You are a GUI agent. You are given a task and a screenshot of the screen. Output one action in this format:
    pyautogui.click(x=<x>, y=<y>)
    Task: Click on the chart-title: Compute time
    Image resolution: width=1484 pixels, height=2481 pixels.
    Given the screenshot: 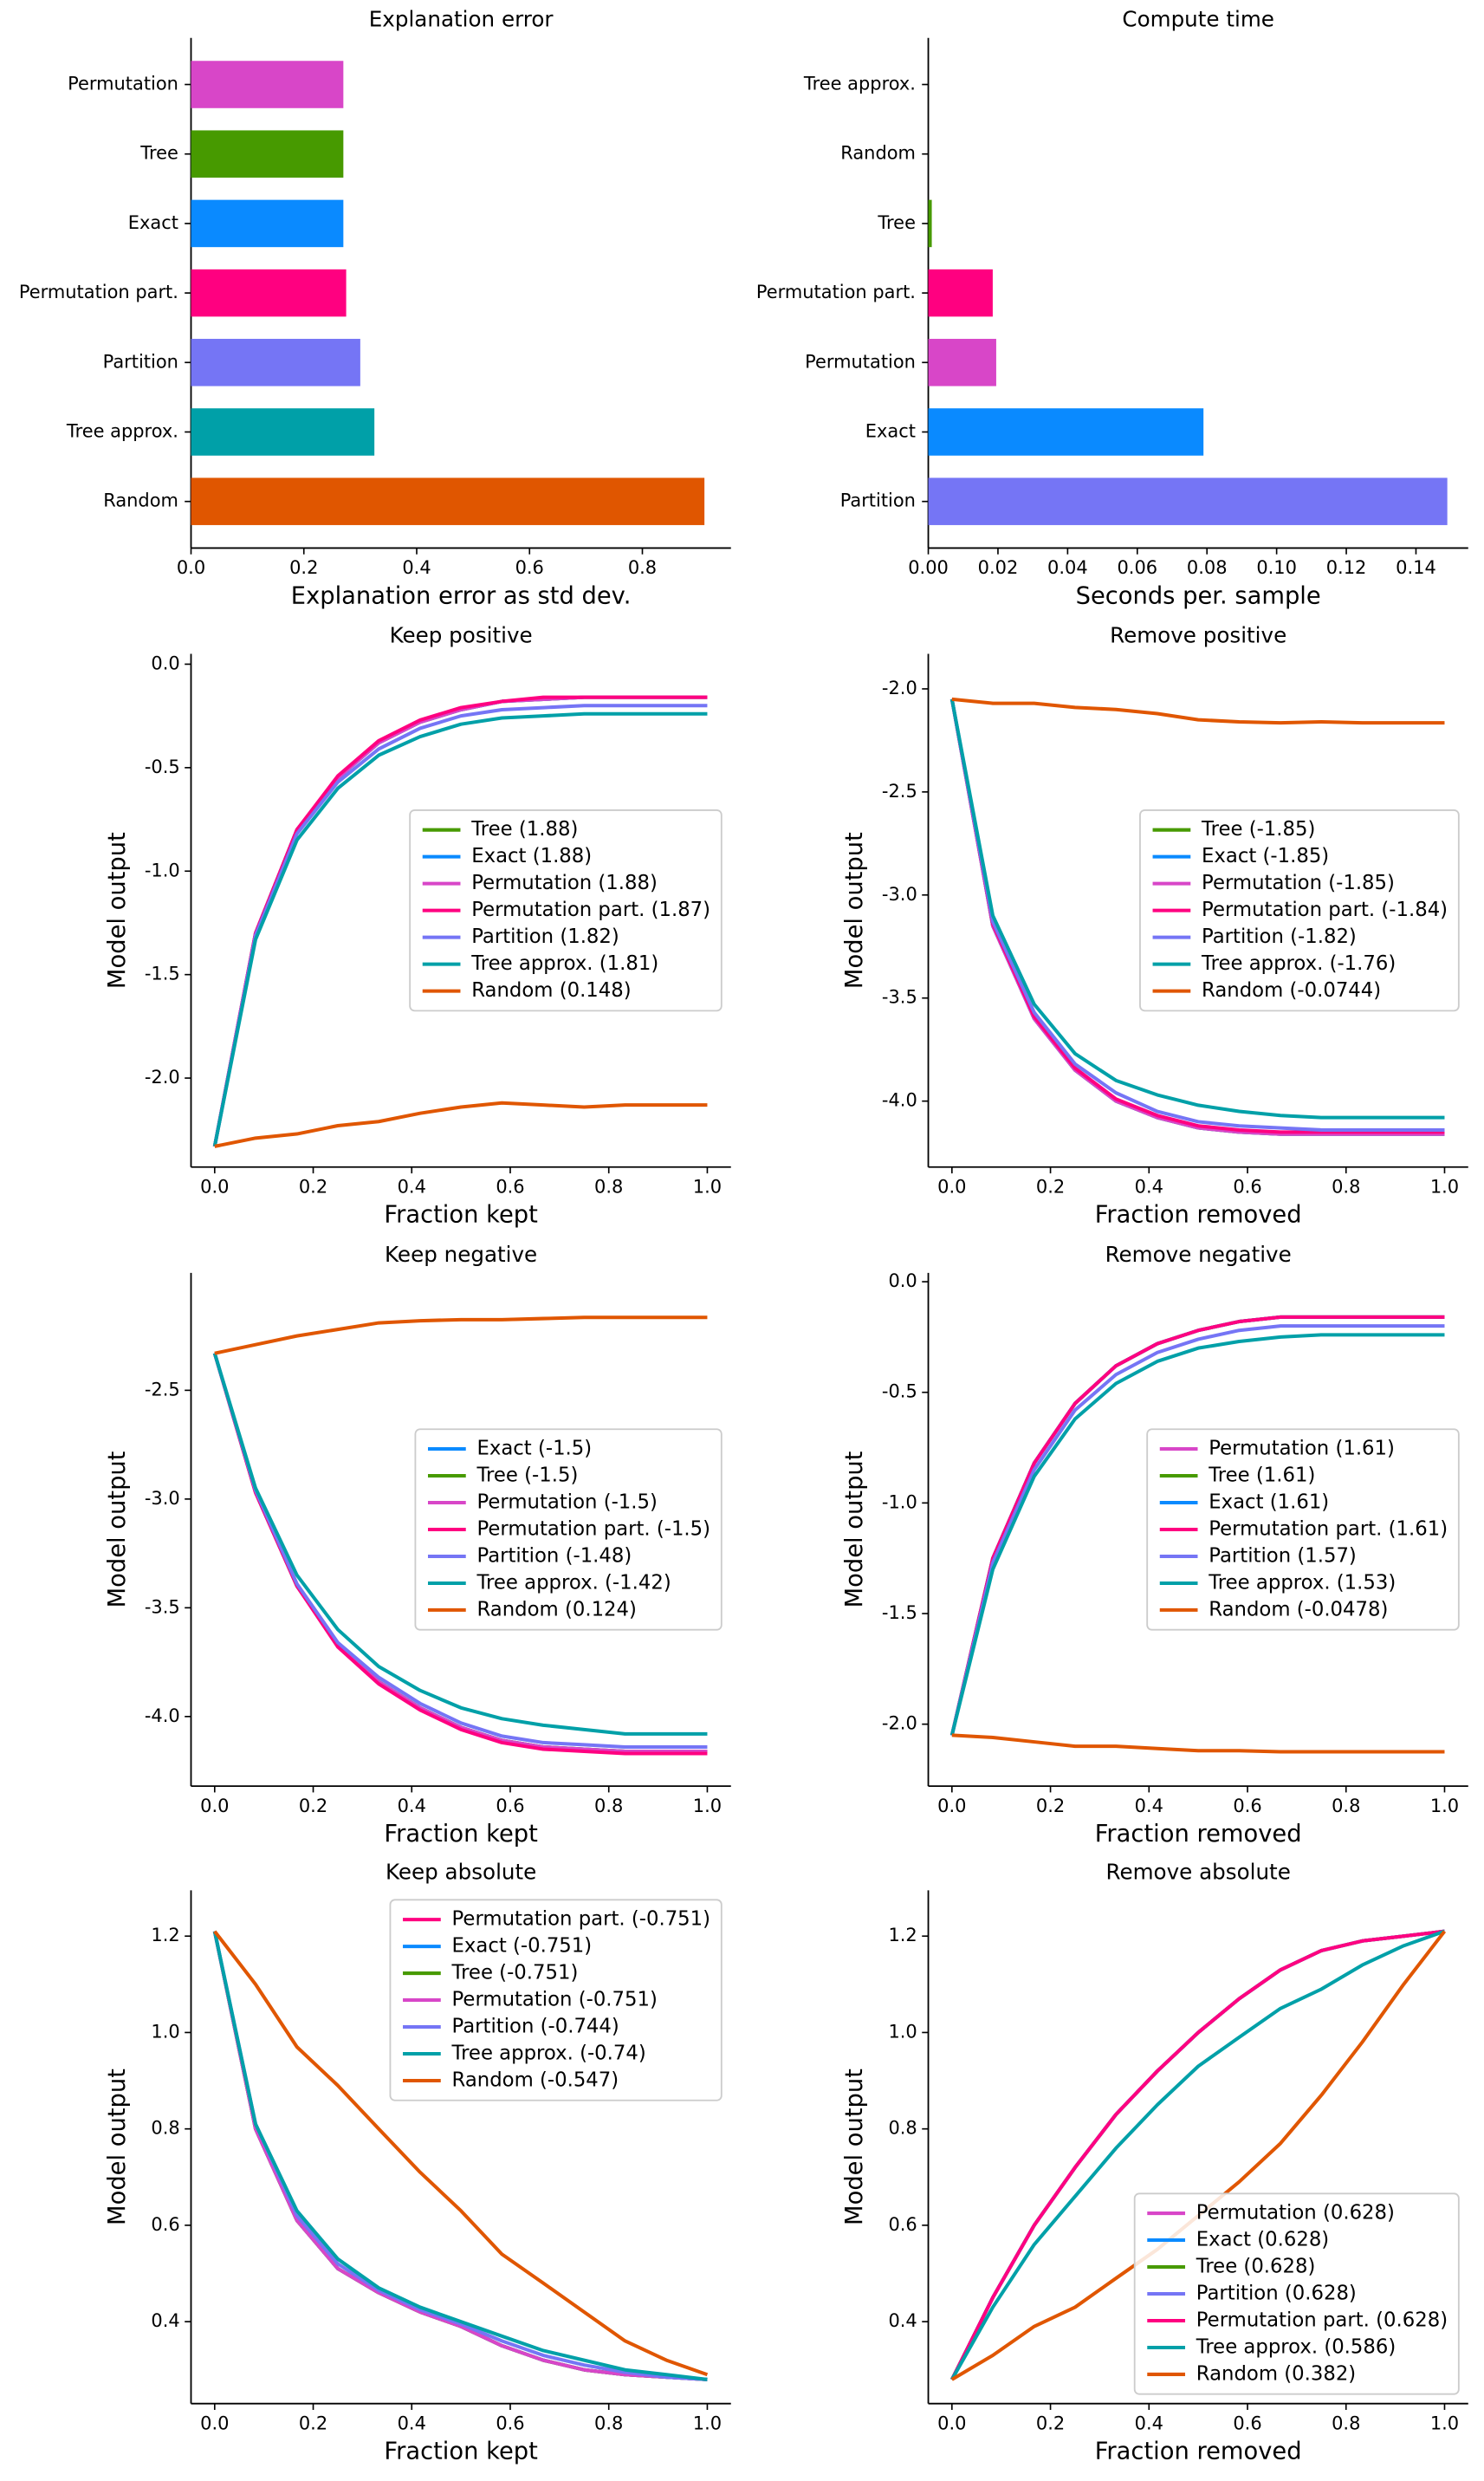 What is the action you would take?
    pyautogui.click(x=1198, y=19)
    